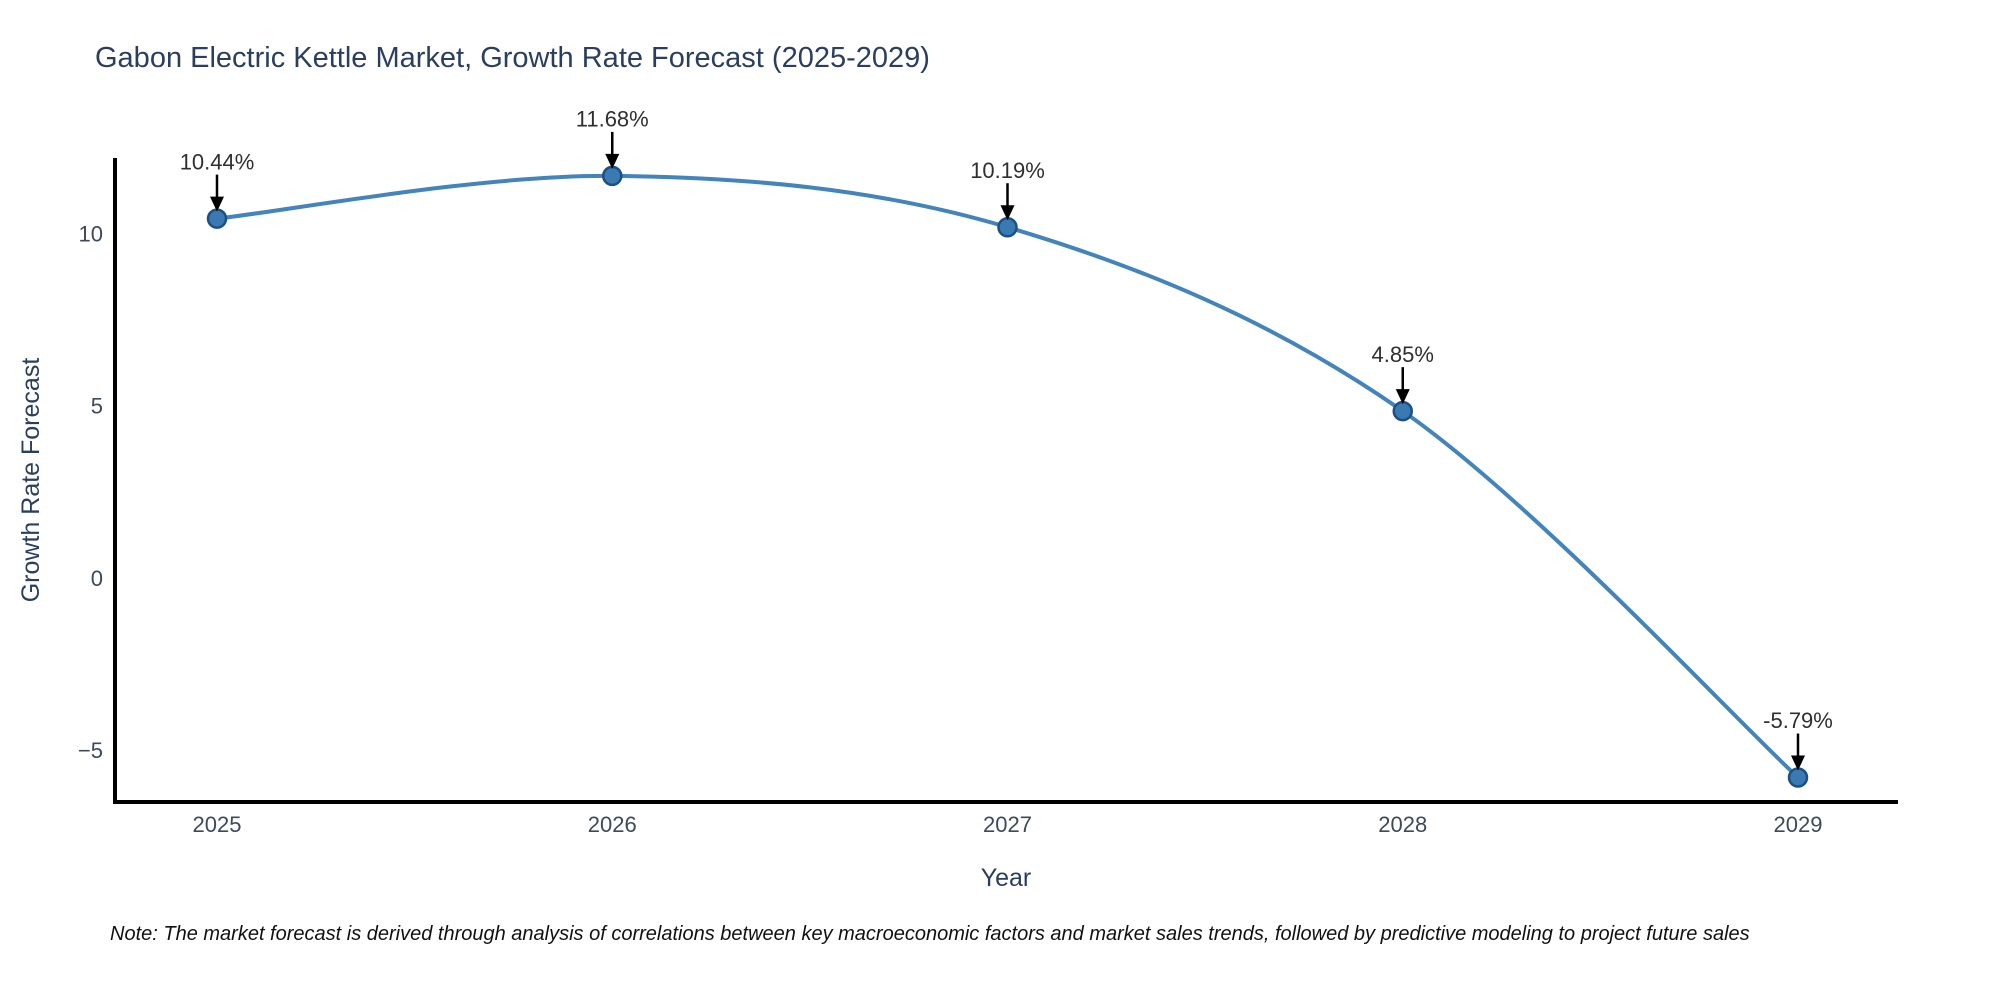  I want to click on annotation-arrowhead-2027, so click(1007, 213).